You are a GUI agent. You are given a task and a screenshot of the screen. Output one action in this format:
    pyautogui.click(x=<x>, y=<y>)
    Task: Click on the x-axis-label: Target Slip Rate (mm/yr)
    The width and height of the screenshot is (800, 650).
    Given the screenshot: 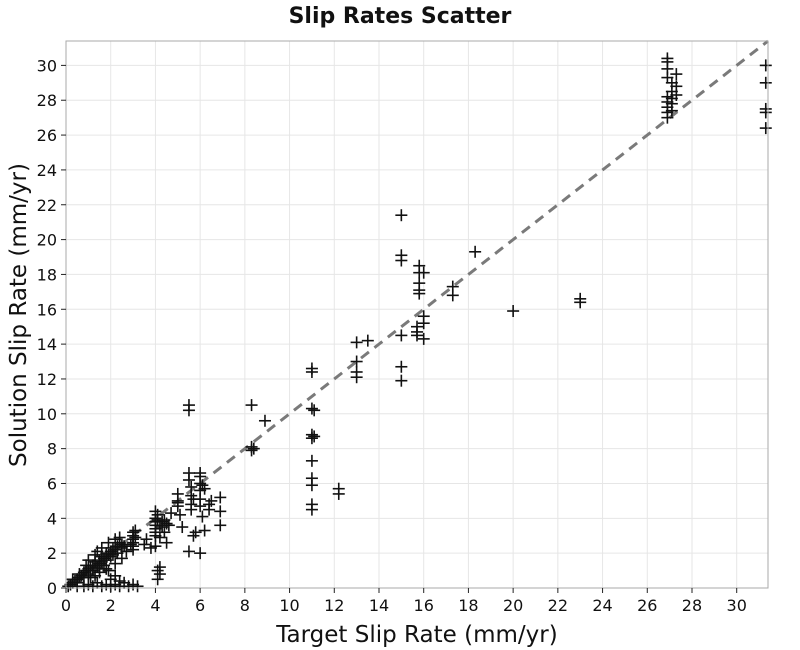 What is the action you would take?
    pyautogui.click(x=416, y=635)
    